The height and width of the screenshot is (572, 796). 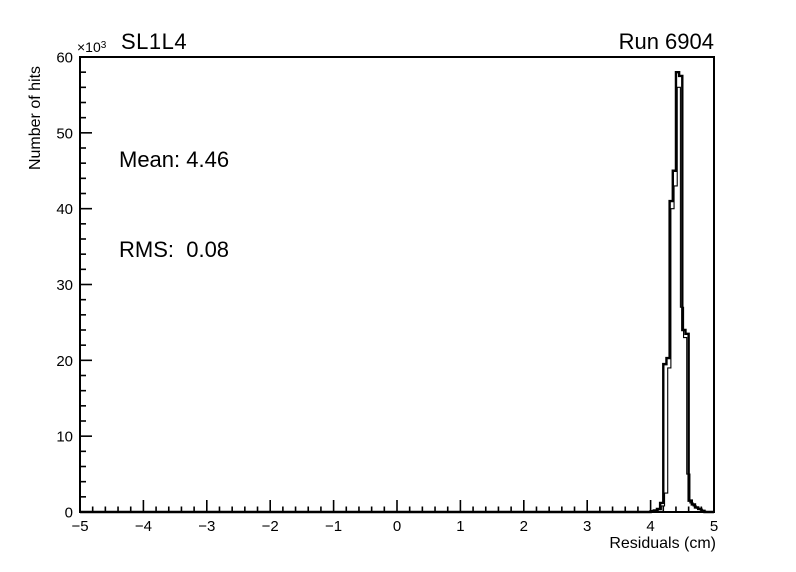 What do you see at coordinates (64, 133) in the screenshot?
I see `y-tick-label: 50` at bounding box center [64, 133].